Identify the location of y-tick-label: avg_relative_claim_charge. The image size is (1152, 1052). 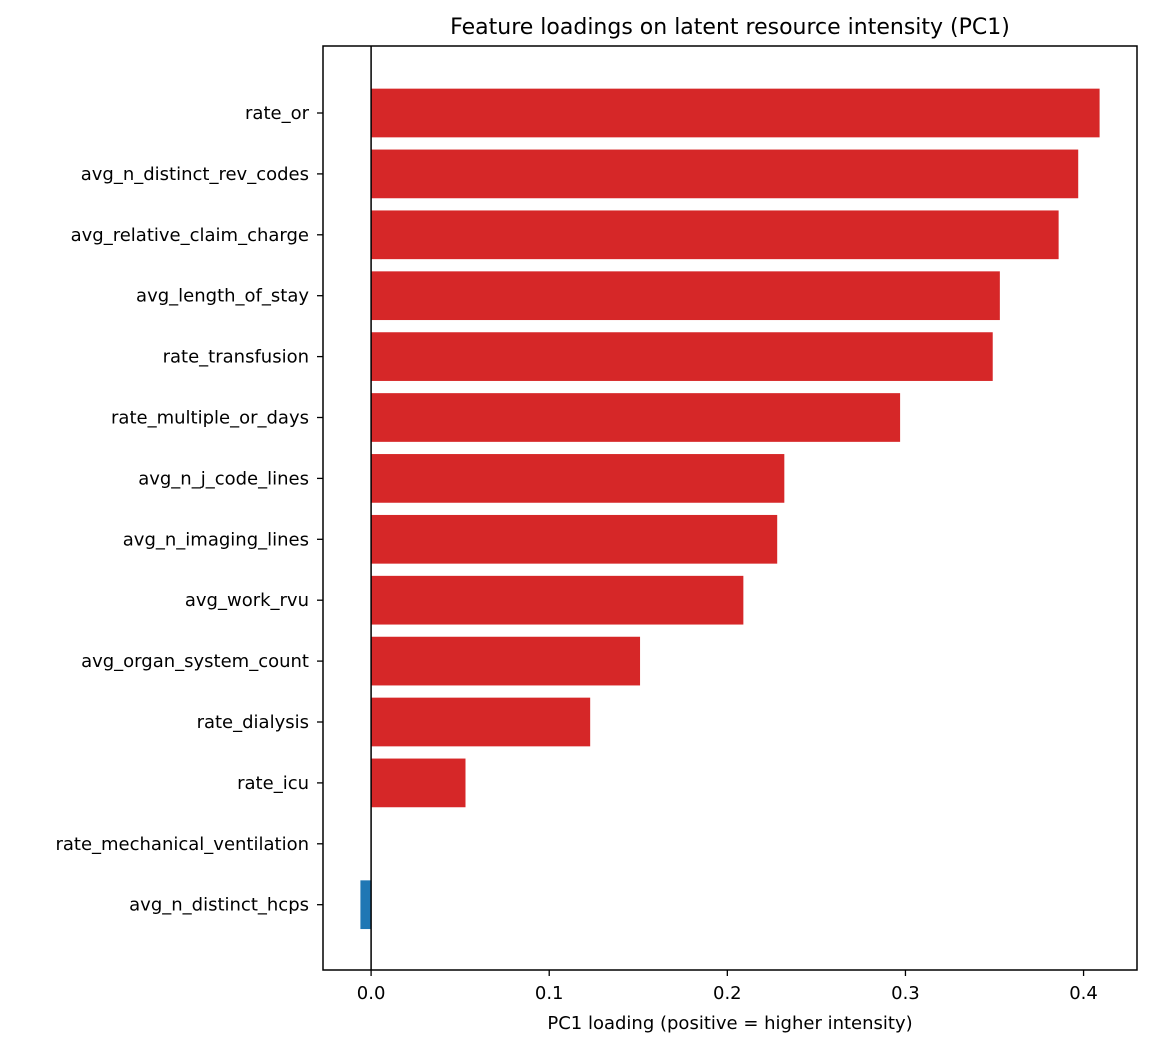
(190, 235).